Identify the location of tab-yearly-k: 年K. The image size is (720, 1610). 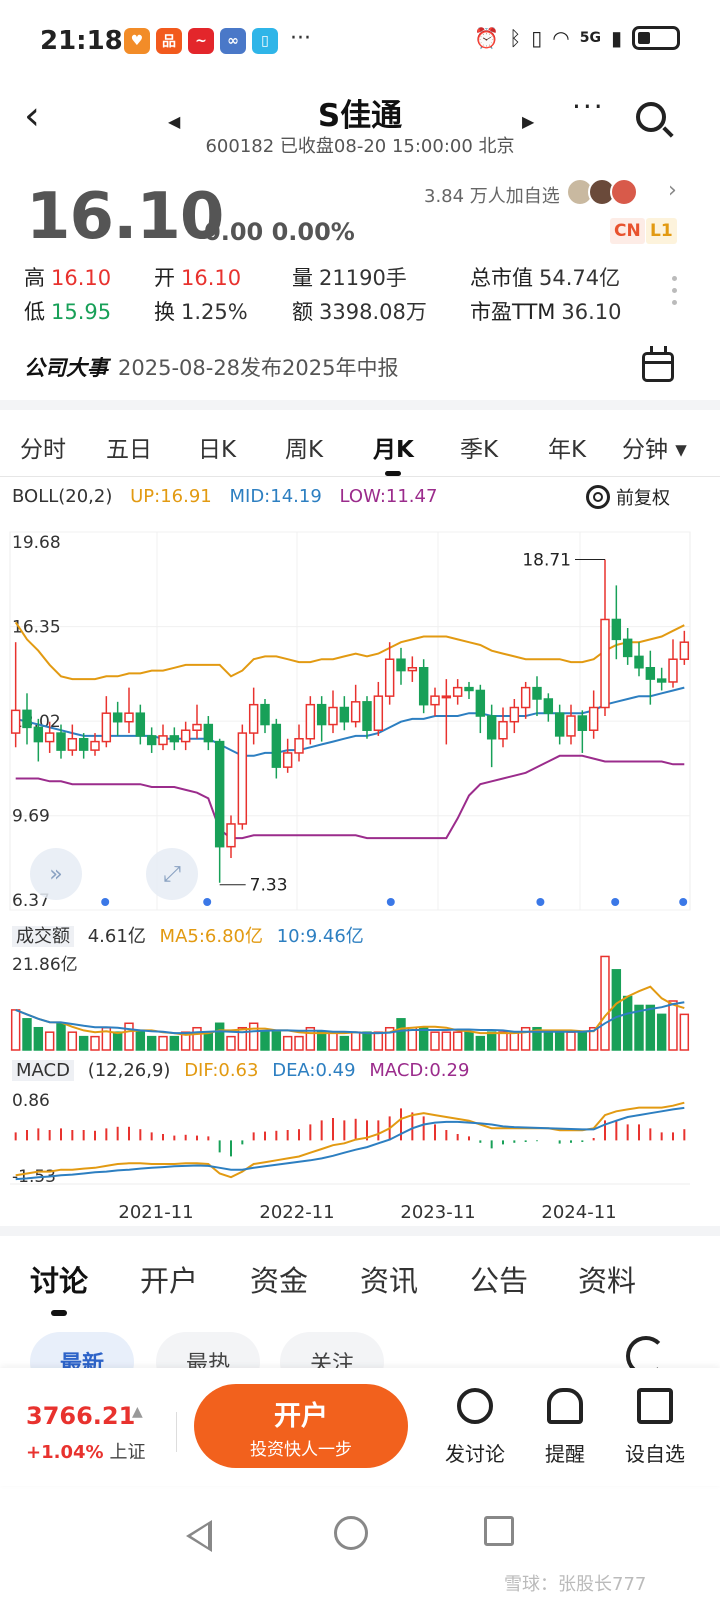
(567, 450).